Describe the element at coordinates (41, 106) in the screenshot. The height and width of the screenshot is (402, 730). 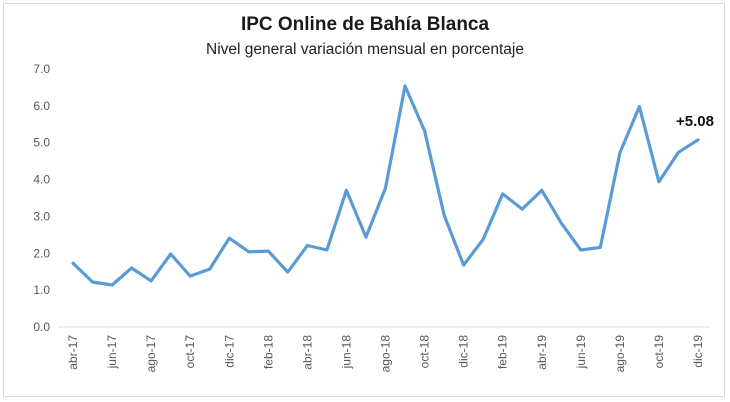
I see `y-tick-label: 6.0` at that location.